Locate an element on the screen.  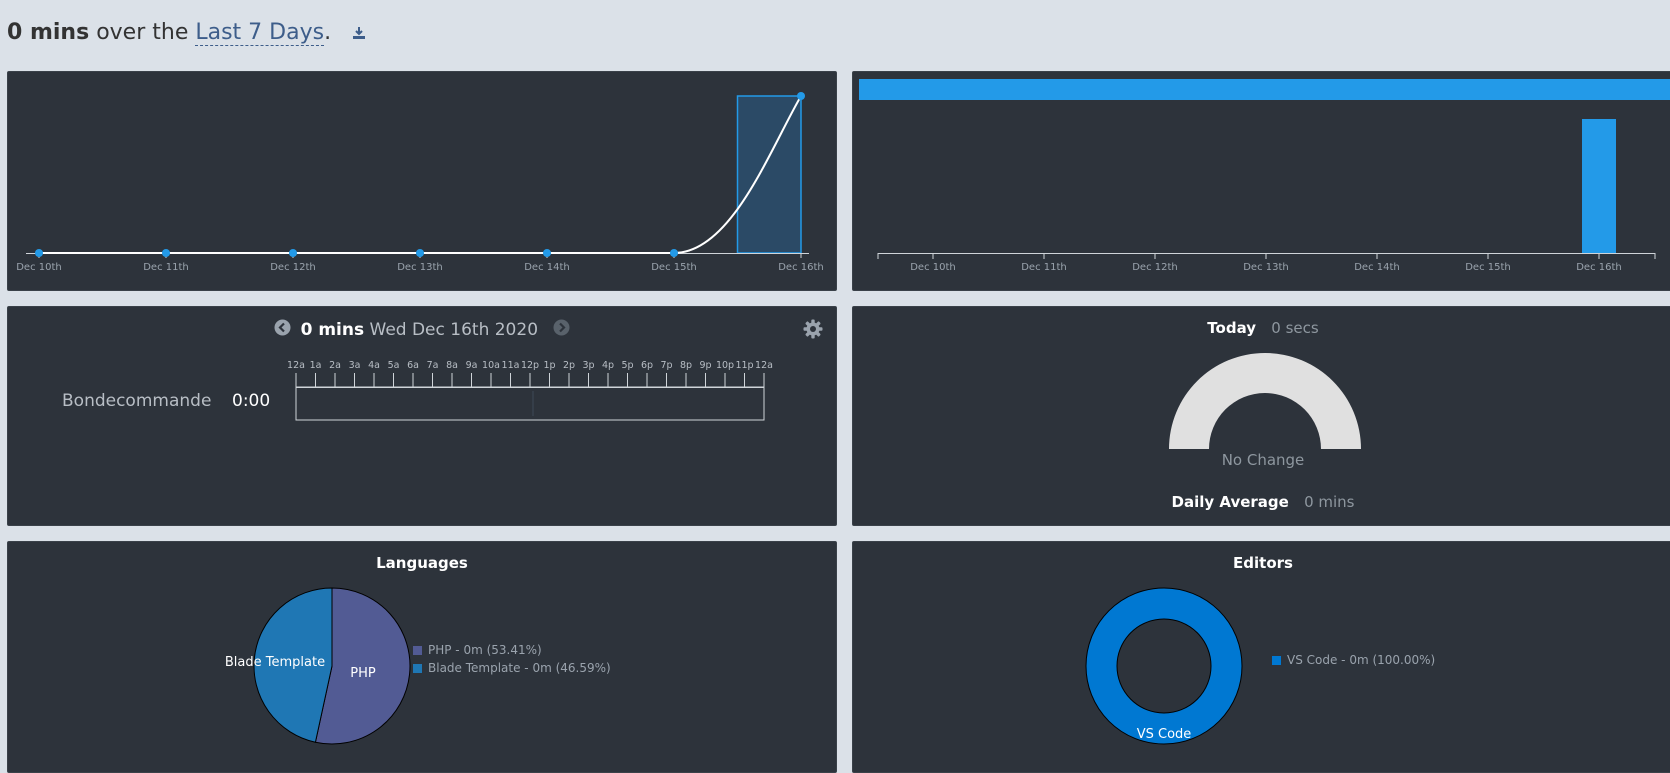
legend-label-php: PHP - 0m (53.41%) is located at coordinates (485, 650).